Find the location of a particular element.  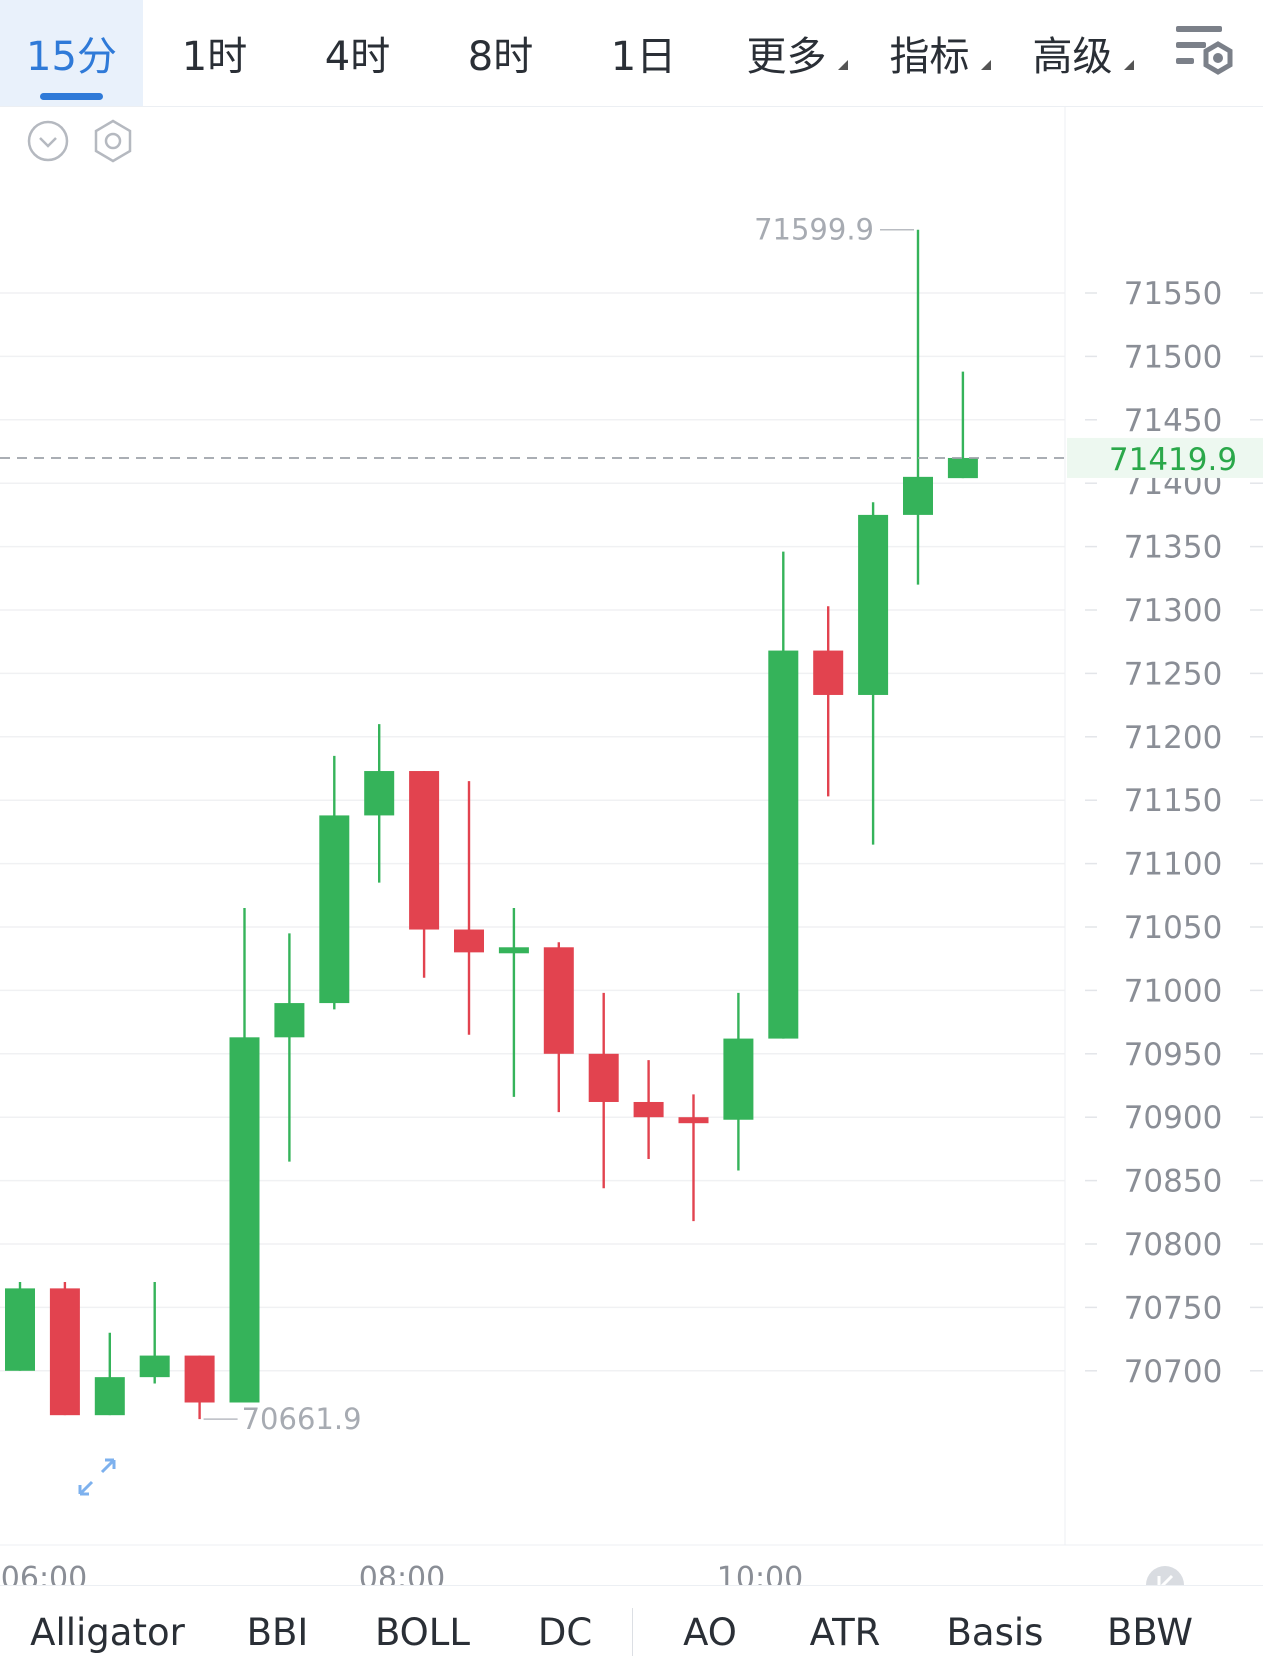

y-tick-label: 70750 is located at coordinates (1173, 1308).